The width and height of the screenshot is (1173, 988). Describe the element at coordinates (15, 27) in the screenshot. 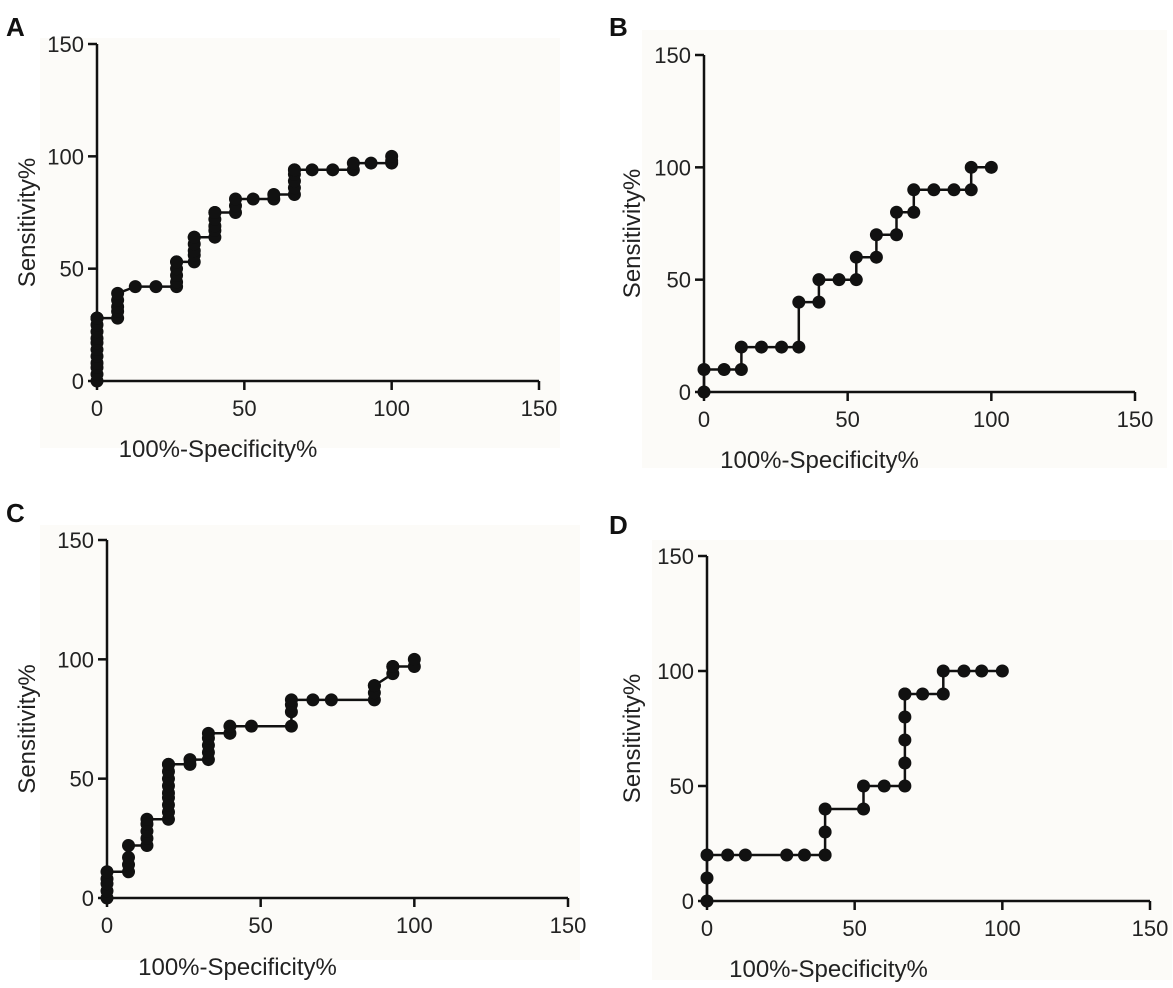

I see `panel-a-label: A` at that location.